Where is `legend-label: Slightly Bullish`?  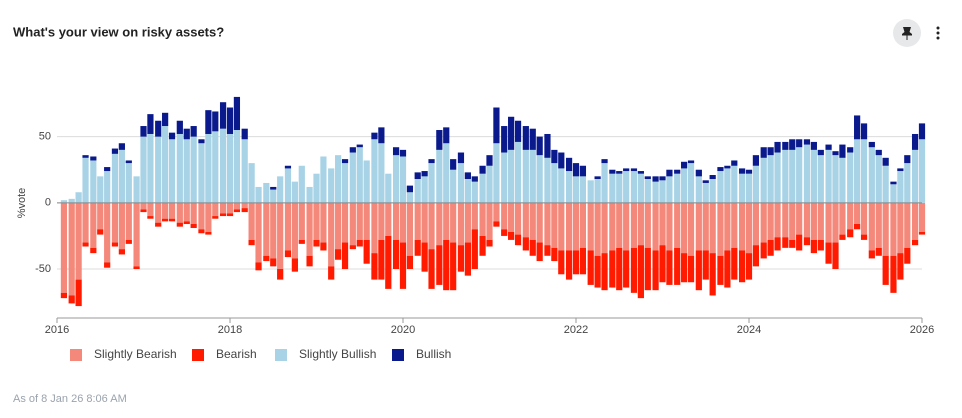
legend-label: Slightly Bullish is located at coordinates (337, 354).